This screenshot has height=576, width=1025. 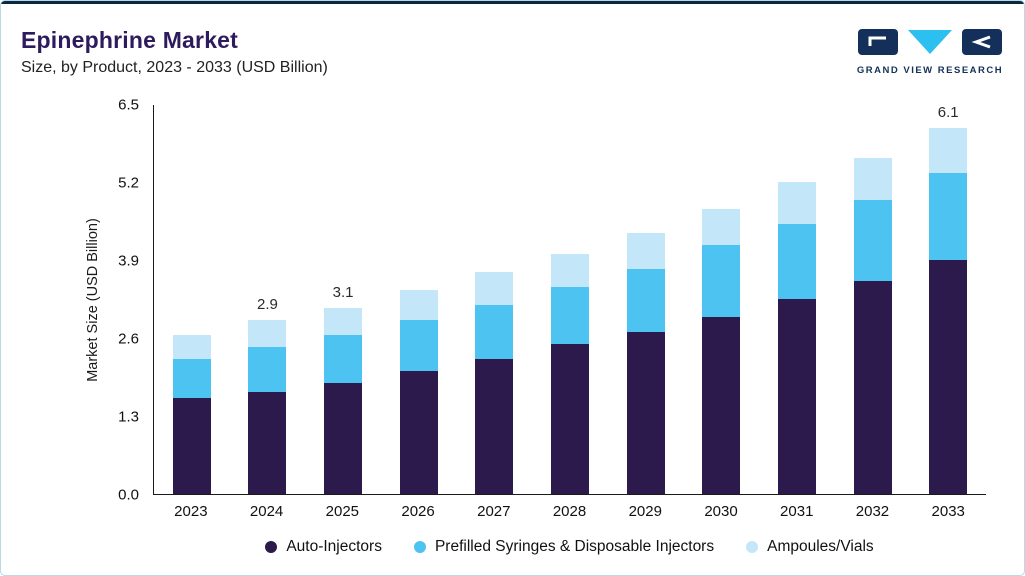 I want to click on legend-item: Ampoules/Vials, so click(x=810, y=547).